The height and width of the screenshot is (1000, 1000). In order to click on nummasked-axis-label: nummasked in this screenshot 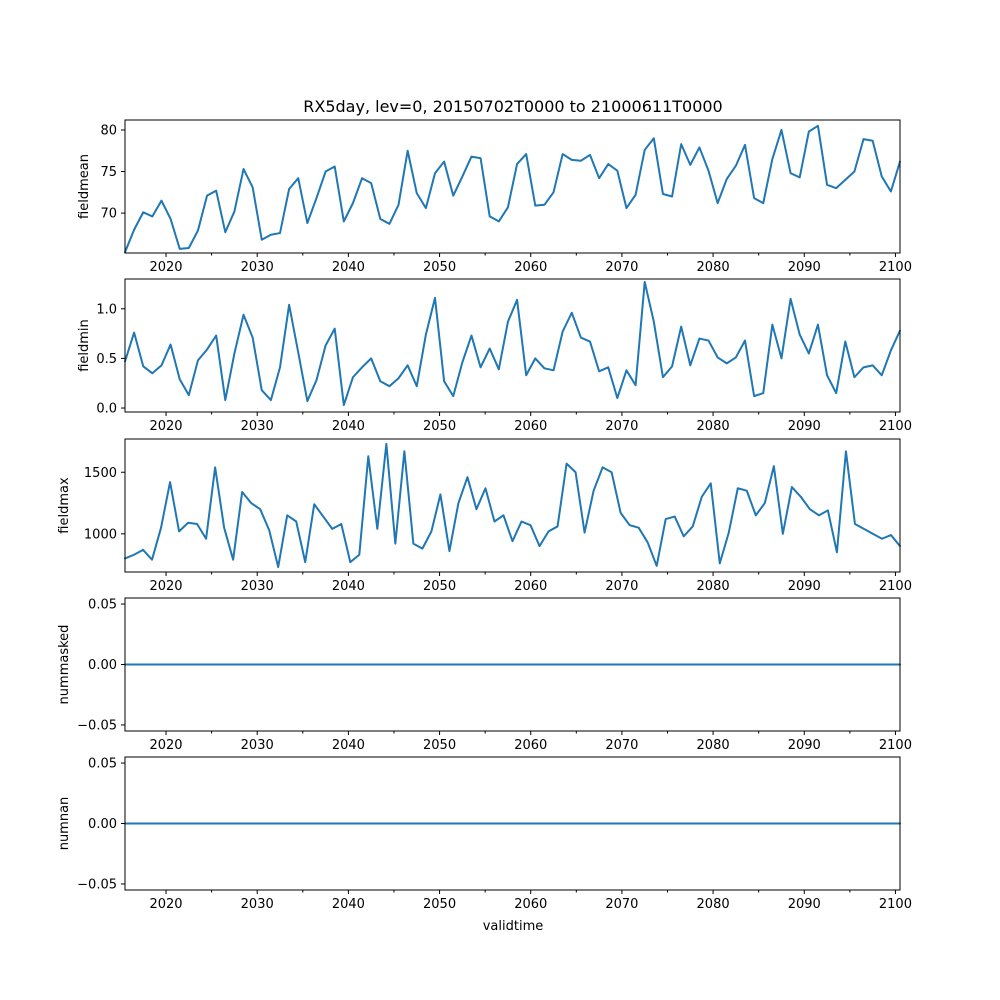, I will do `click(64, 665)`.